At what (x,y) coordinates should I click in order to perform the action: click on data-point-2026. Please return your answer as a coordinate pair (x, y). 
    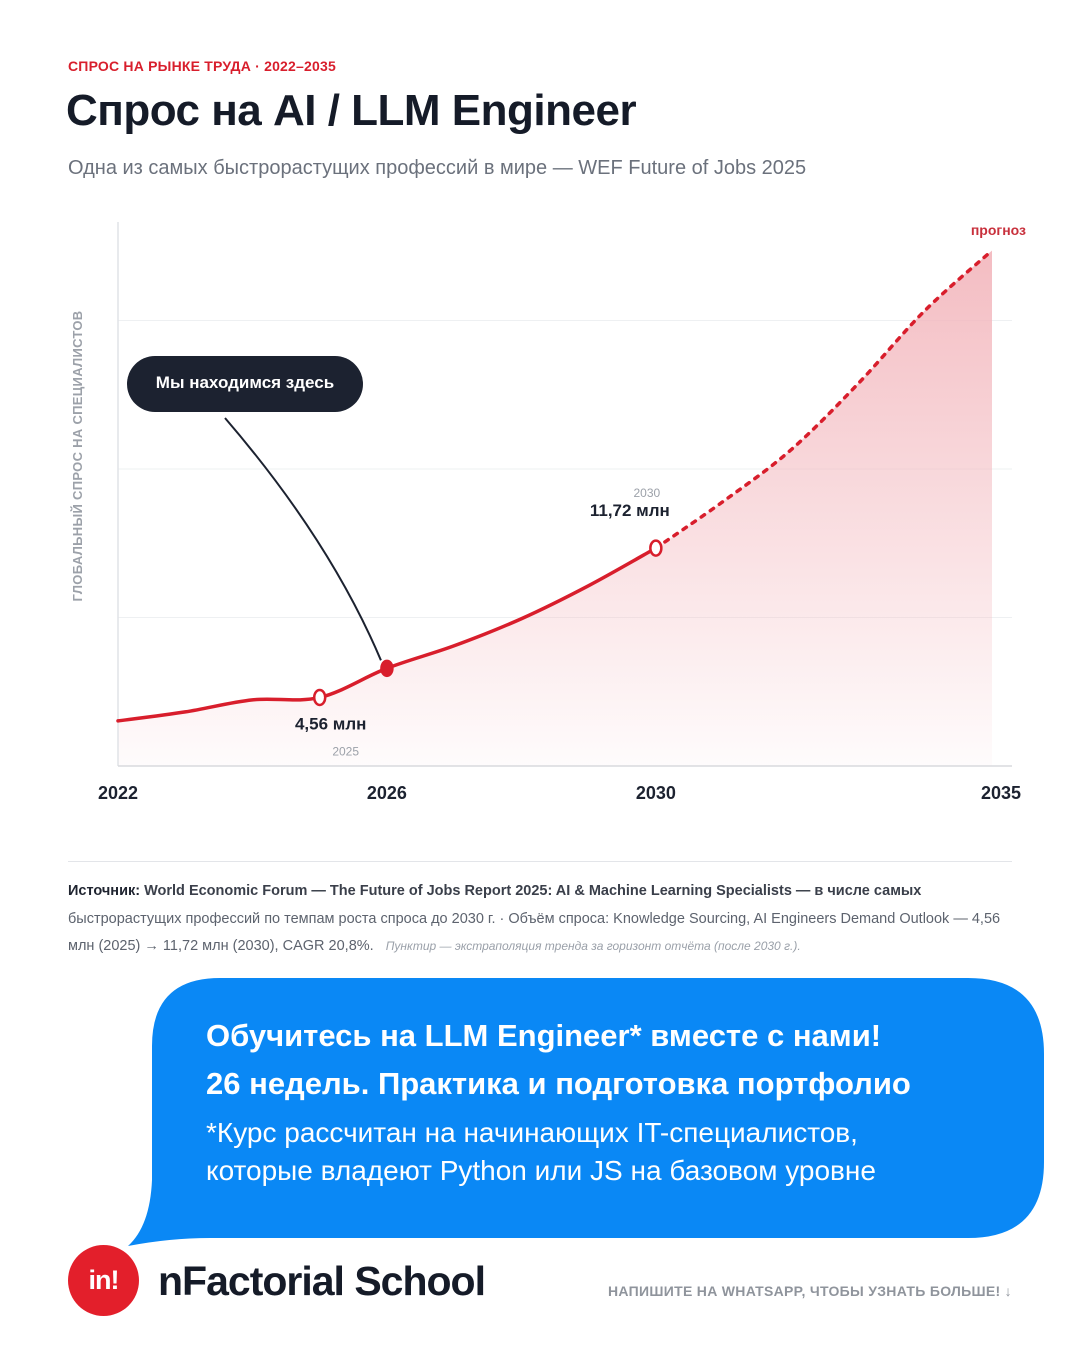
    Looking at the image, I should click on (387, 668).